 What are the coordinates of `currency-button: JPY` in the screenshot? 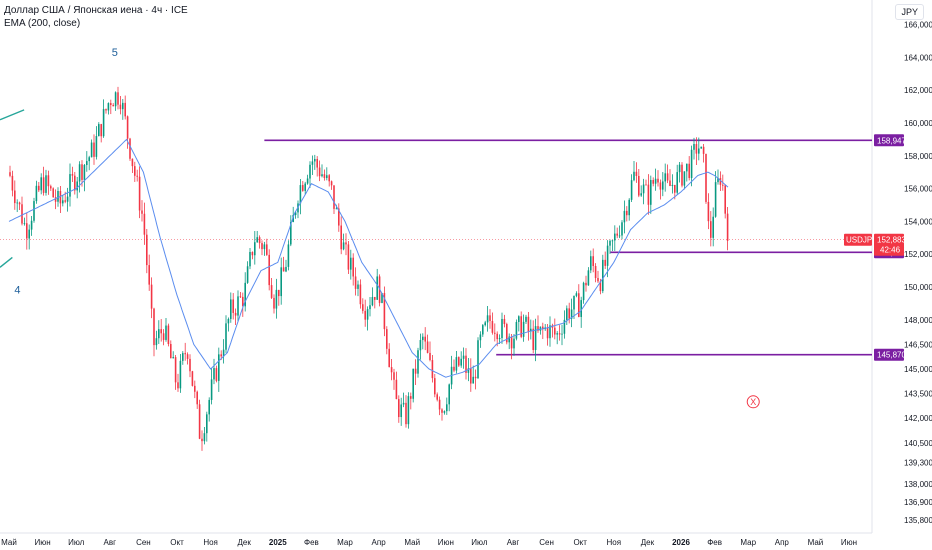 It's located at (909, 12).